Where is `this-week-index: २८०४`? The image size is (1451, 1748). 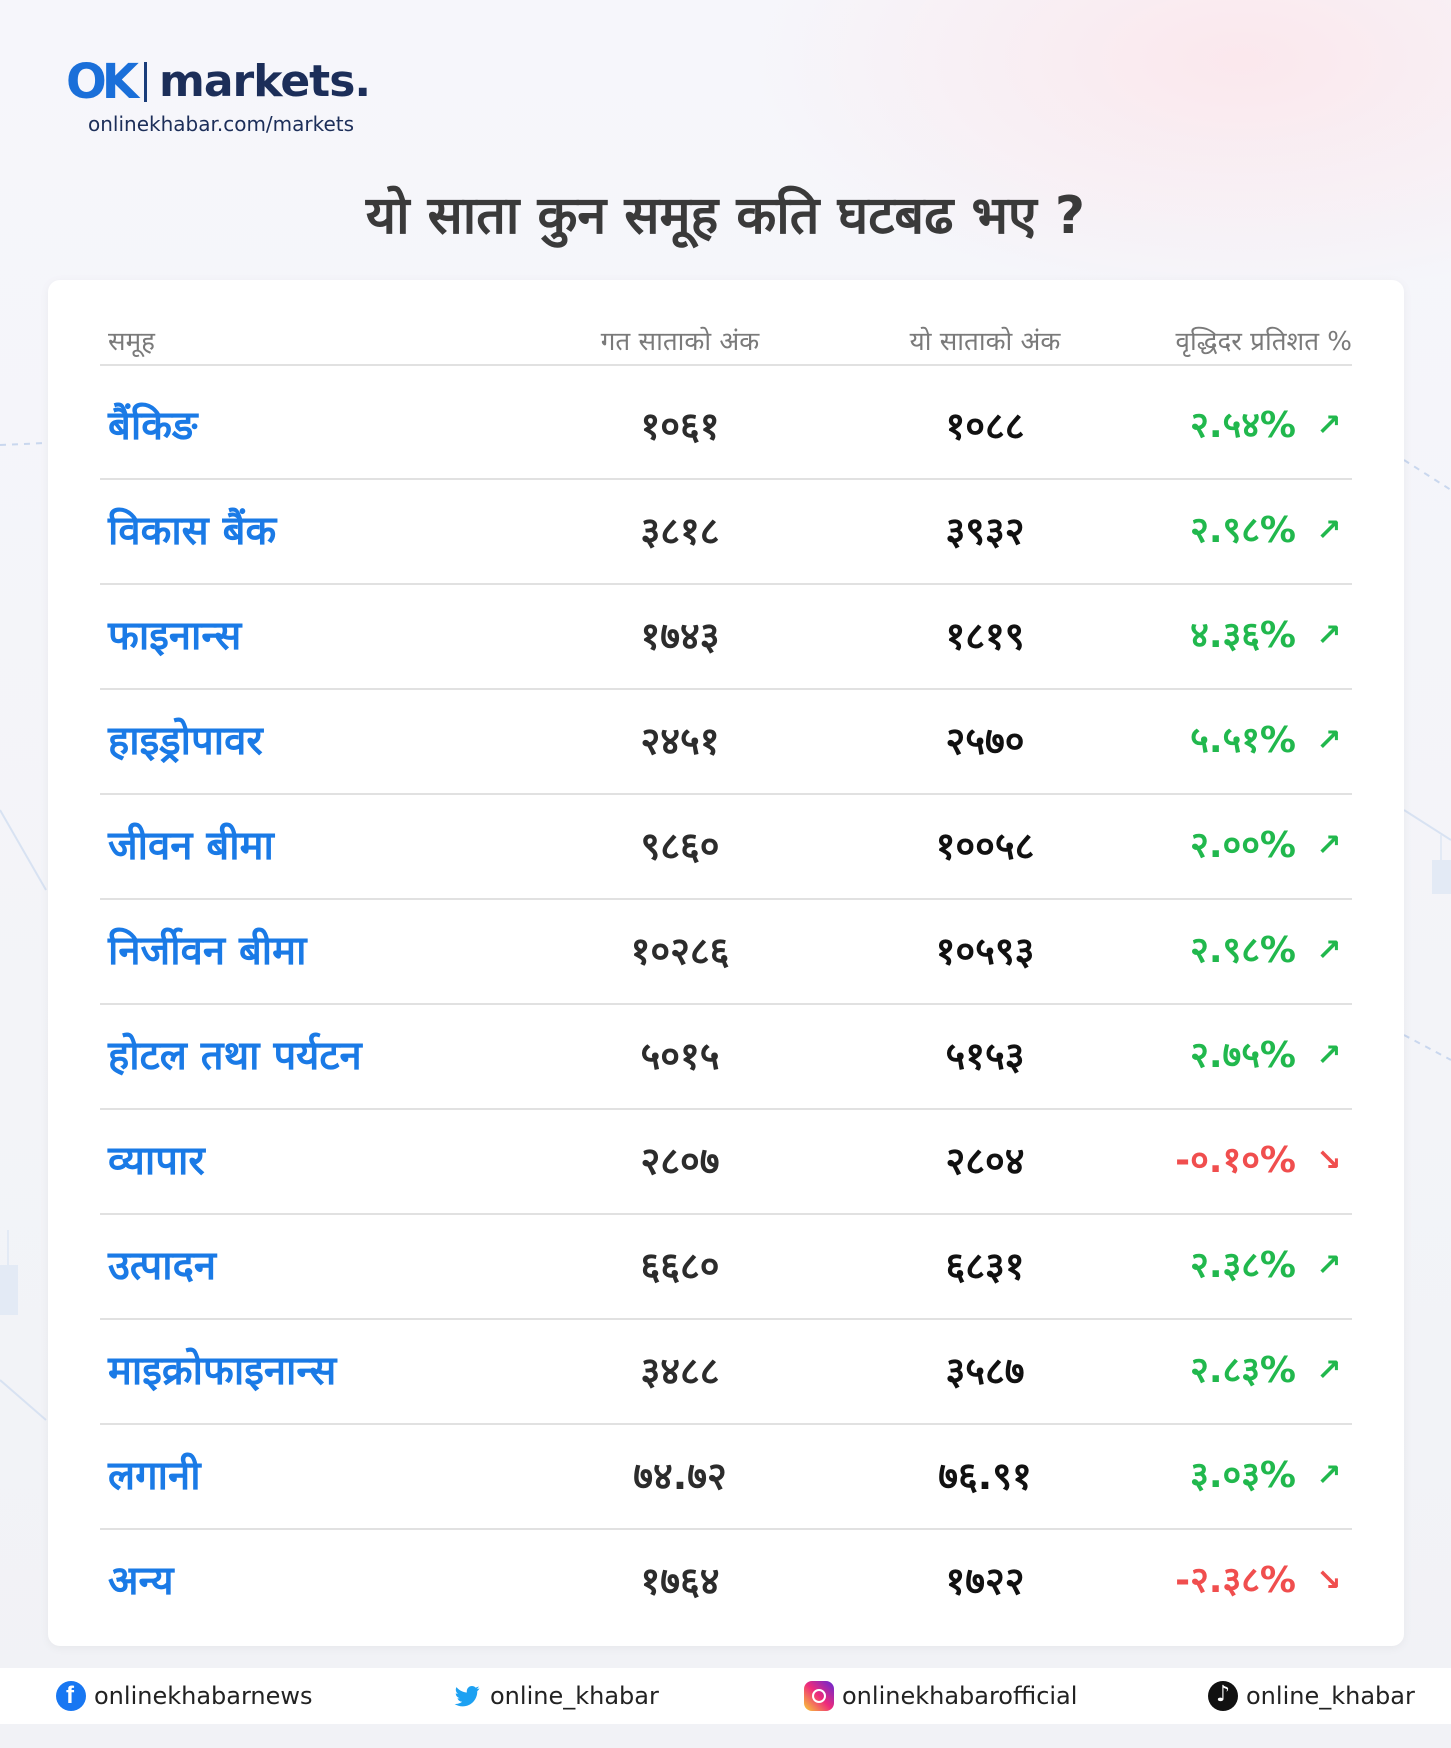 this-week-index: २८०४ is located at coordinates (985, 1161).